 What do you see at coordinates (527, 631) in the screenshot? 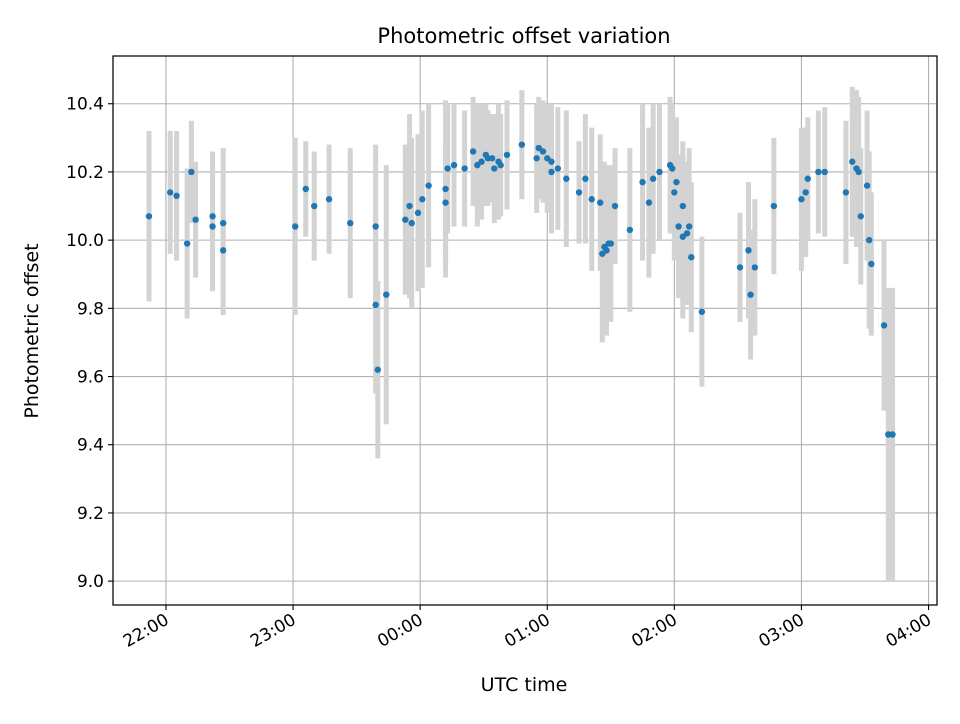
I see `x-tick-label: 01:00` at bounding box center [527, 631].